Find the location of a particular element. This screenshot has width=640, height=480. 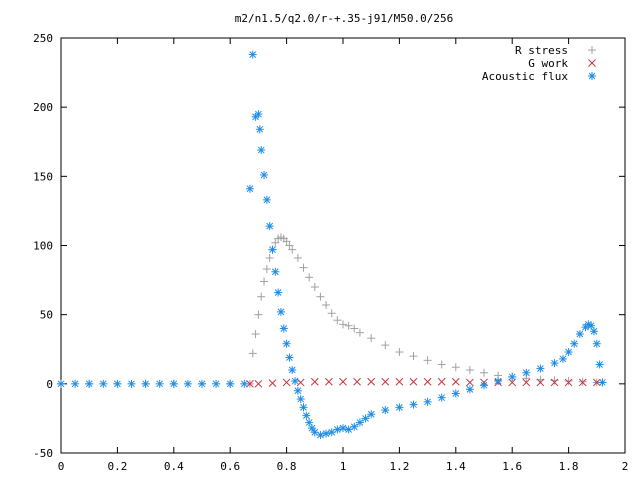

x-tick-label: 1 is located at coordinates (343, 466).